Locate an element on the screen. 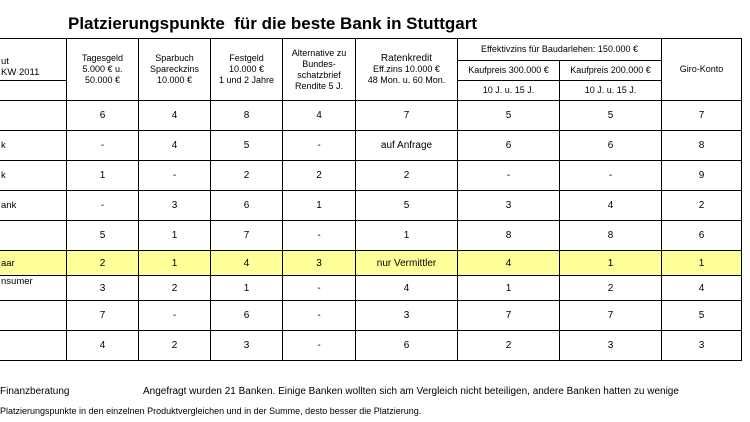 This screenshot has width=750, height=422. rank-cell: 9 is located at coordinates (701, 175).